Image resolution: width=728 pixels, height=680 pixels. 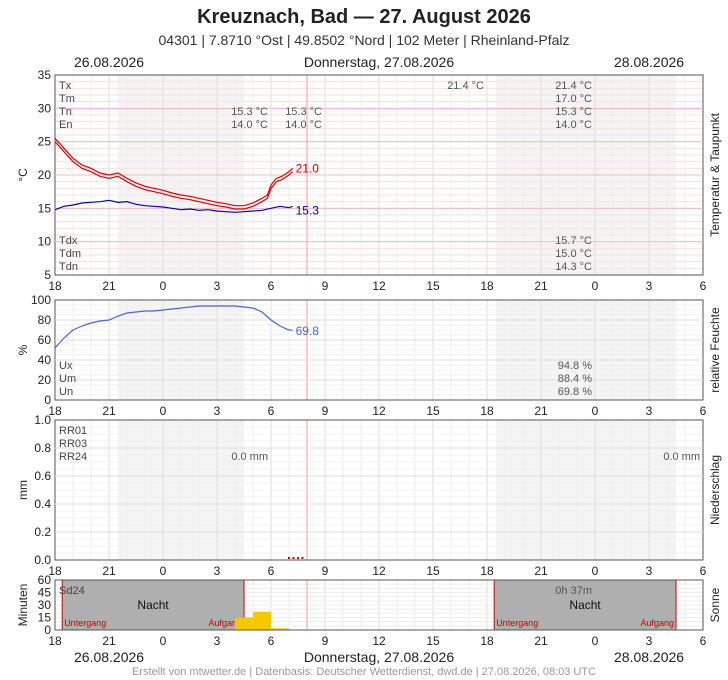 What do you see at coordinates (174, 172) in the screenshot?
I see `temperature-line` at bounding box center [174, 172].